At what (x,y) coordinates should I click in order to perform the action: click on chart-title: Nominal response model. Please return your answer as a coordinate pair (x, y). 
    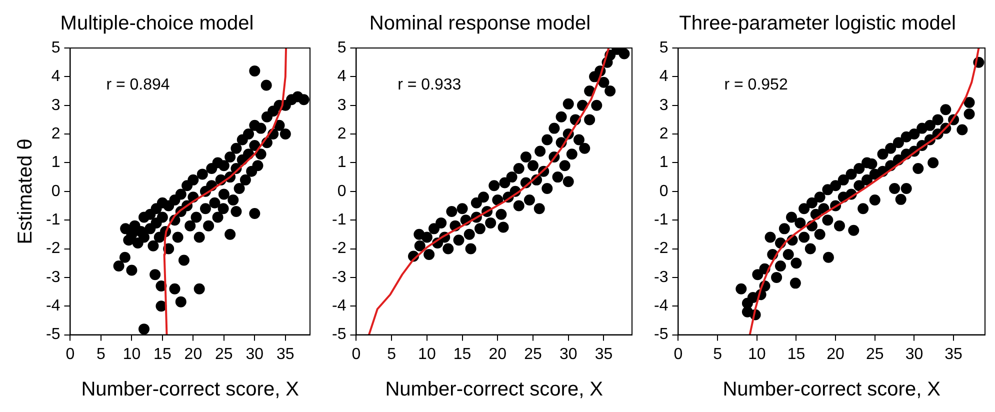
    Looking at the image, I should click on (480, 23).